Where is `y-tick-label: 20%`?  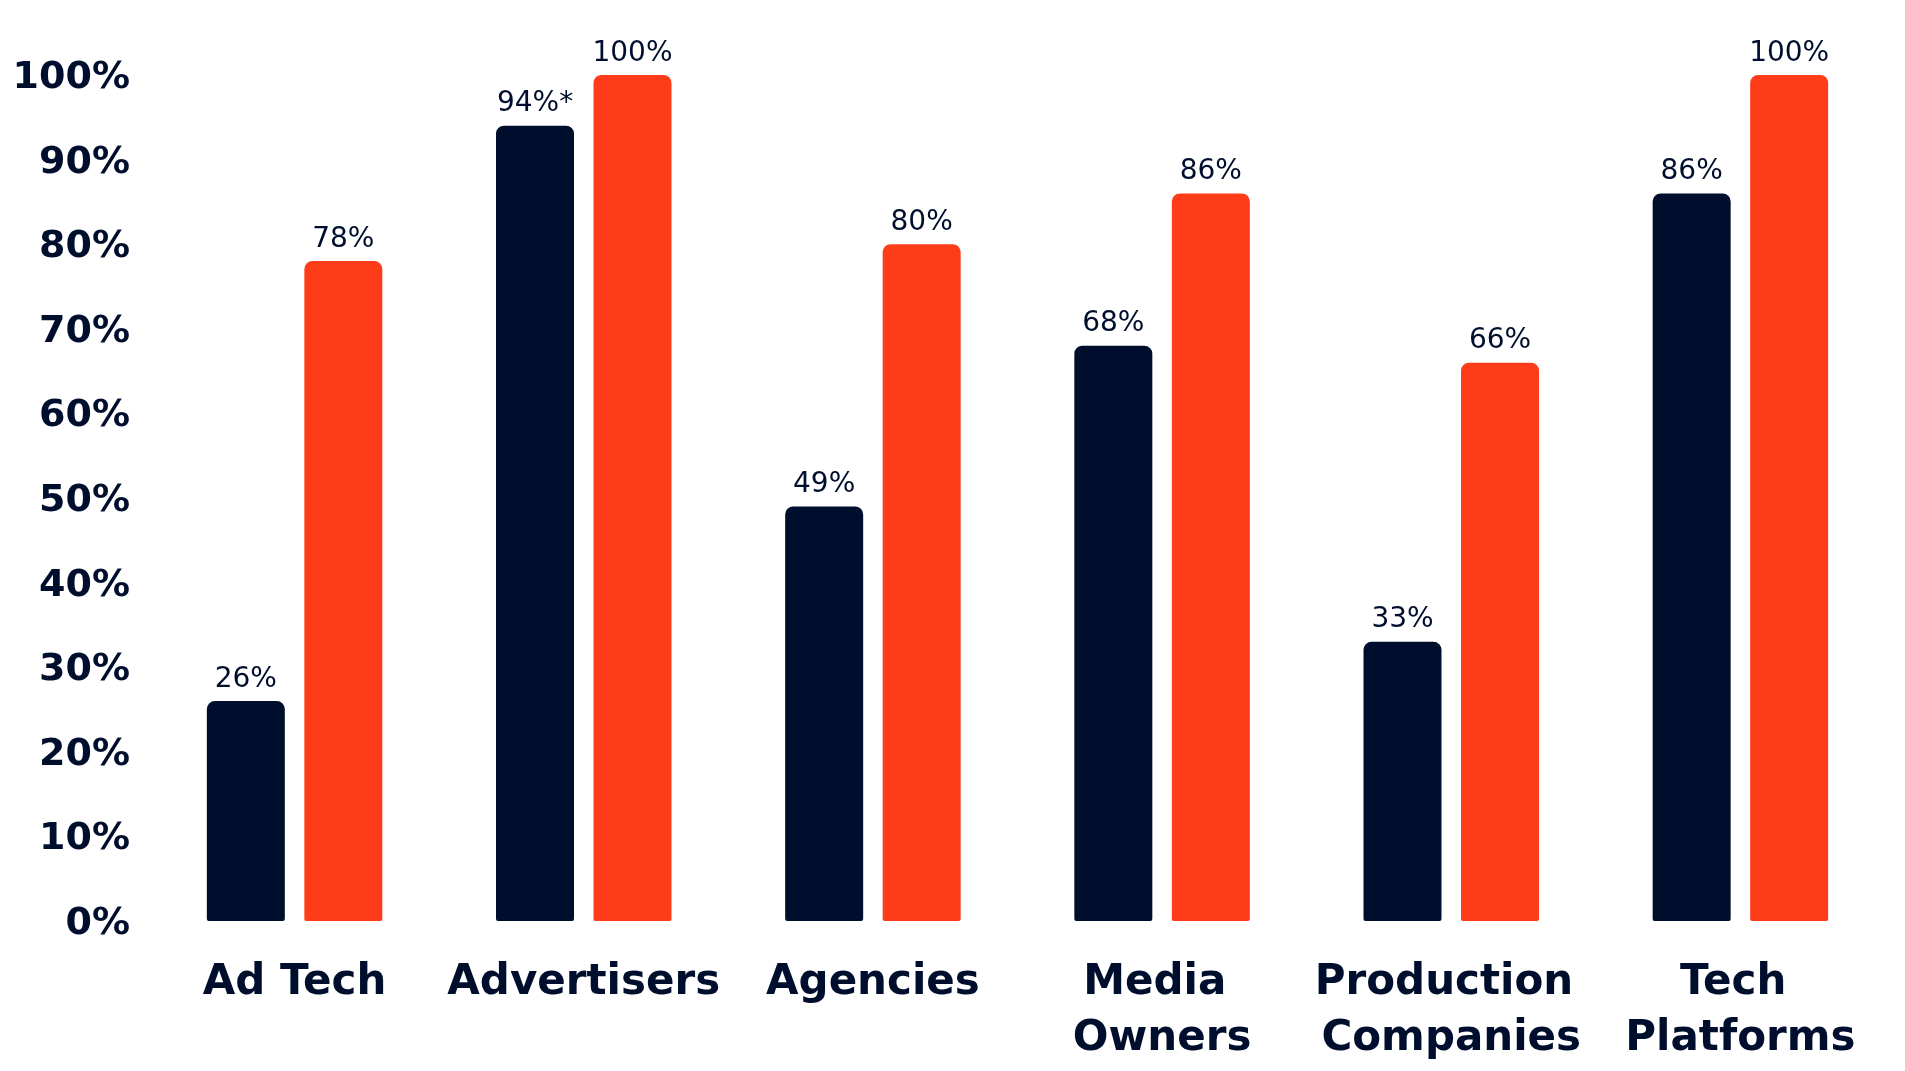 y-tick-label: 20% is located at coordinates (84, 751).